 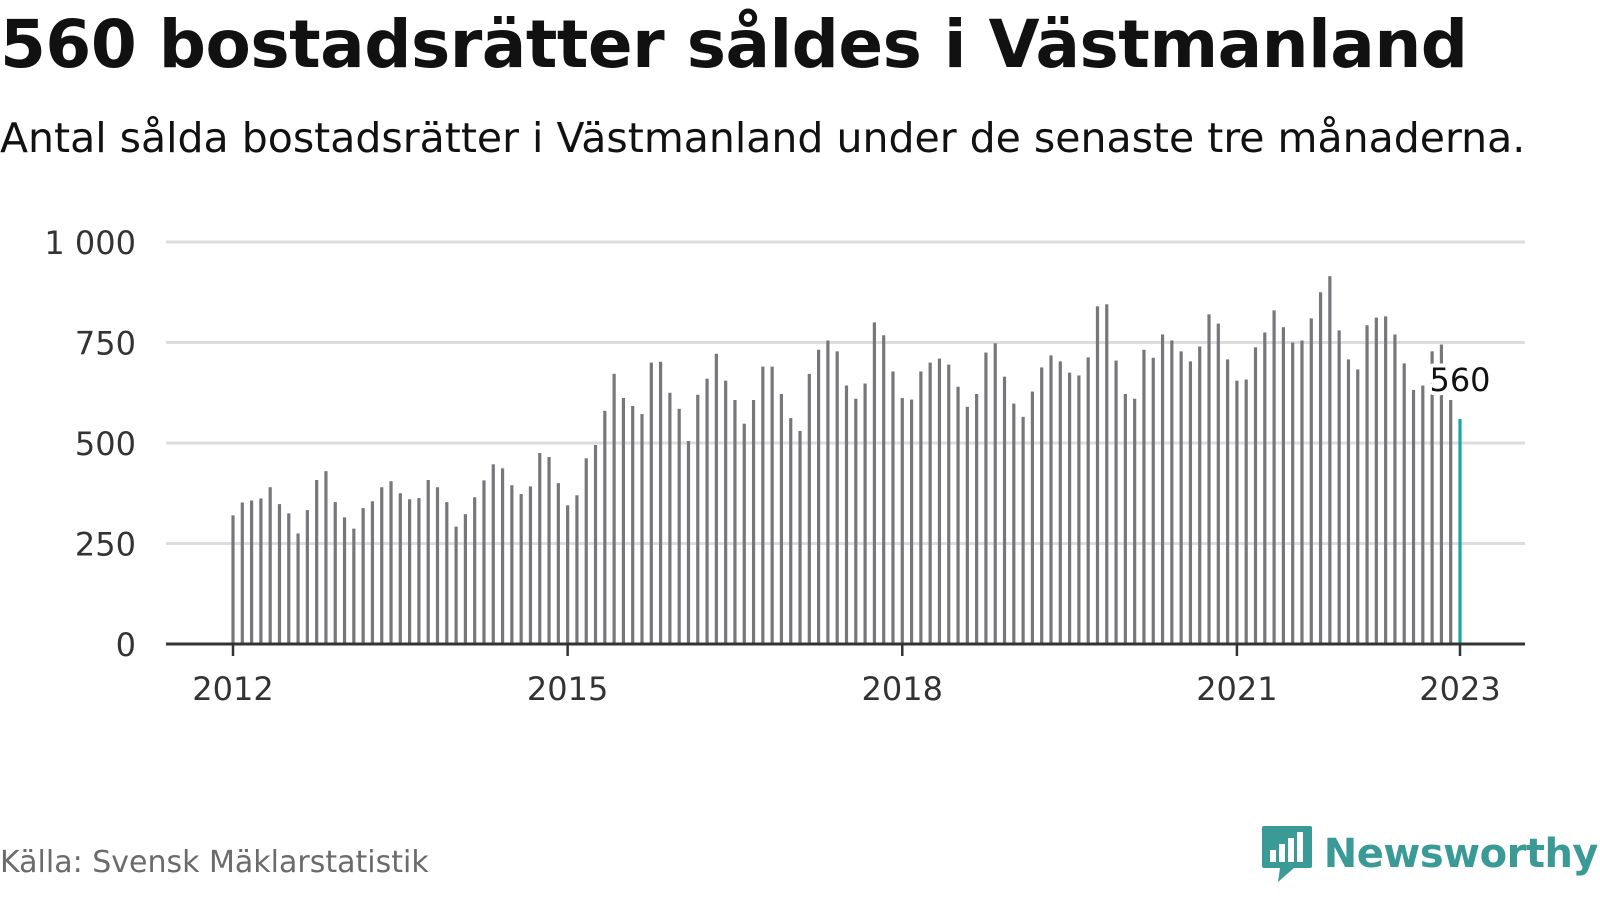 I want to click on value-label: 560, so click(x=1459, y=380).